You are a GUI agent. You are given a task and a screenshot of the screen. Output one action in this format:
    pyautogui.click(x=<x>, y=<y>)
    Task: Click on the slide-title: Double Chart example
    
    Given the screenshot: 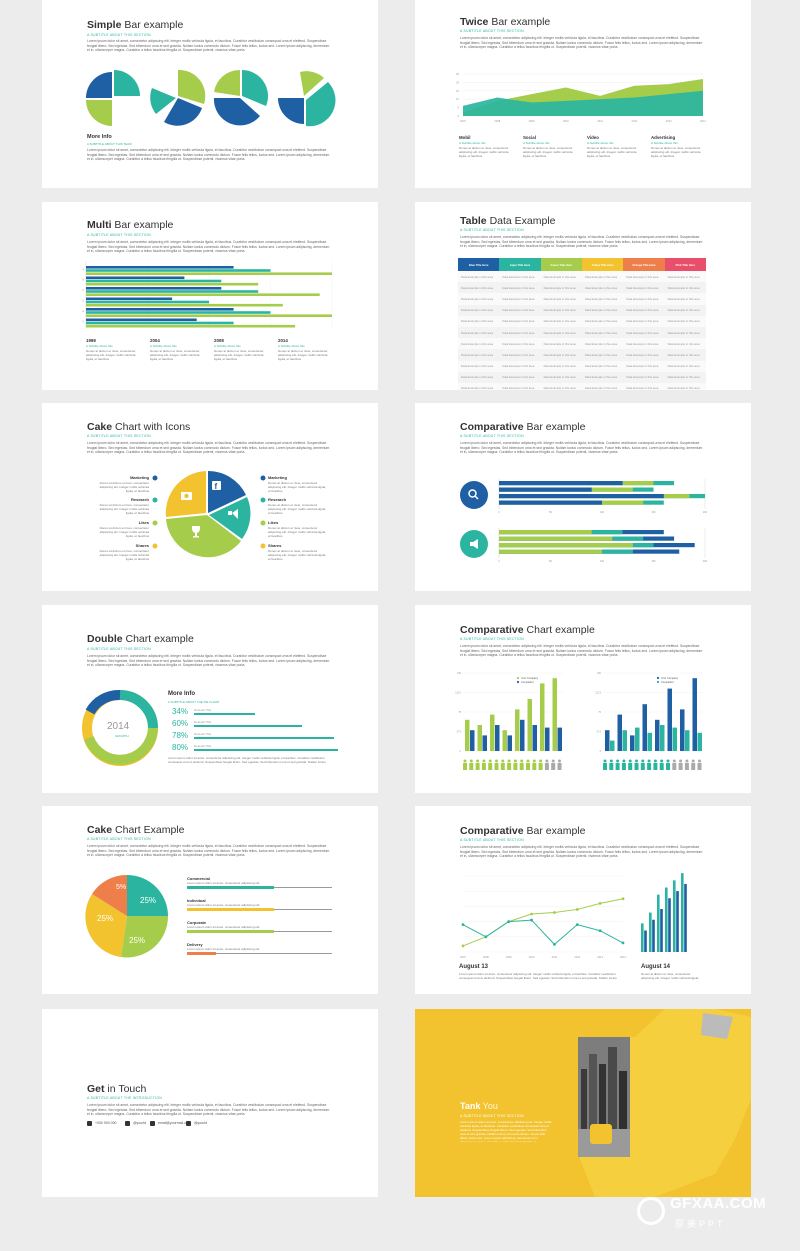 What is the action you would take?
    pyautogui.click(x=140, y=639)
    